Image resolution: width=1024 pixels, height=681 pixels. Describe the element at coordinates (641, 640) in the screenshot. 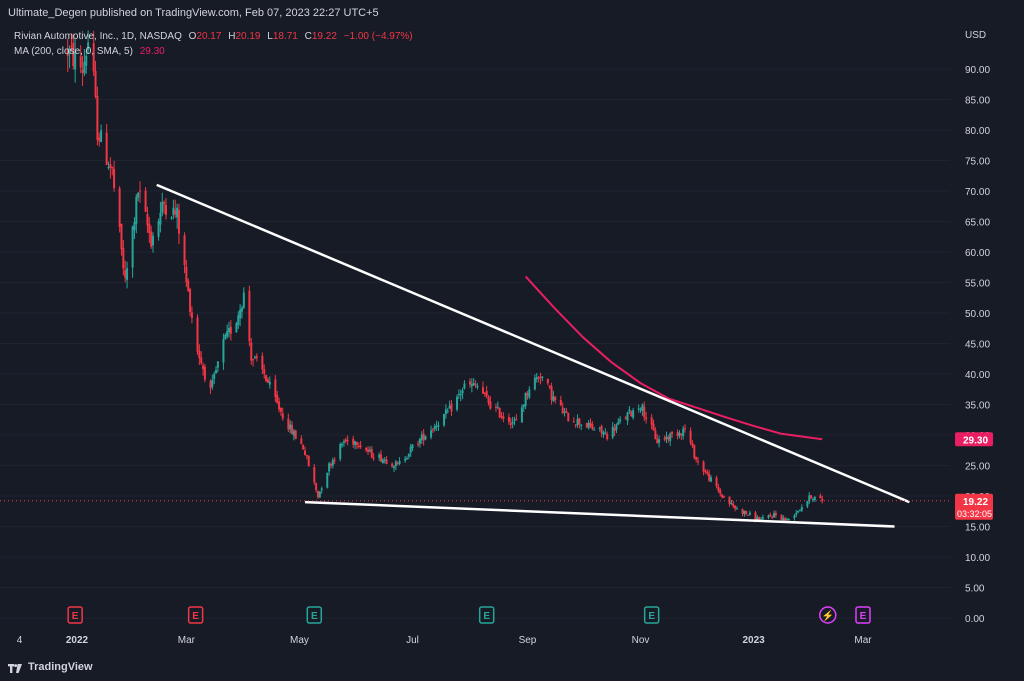

I see `x-tick-label: Nov` at that location.